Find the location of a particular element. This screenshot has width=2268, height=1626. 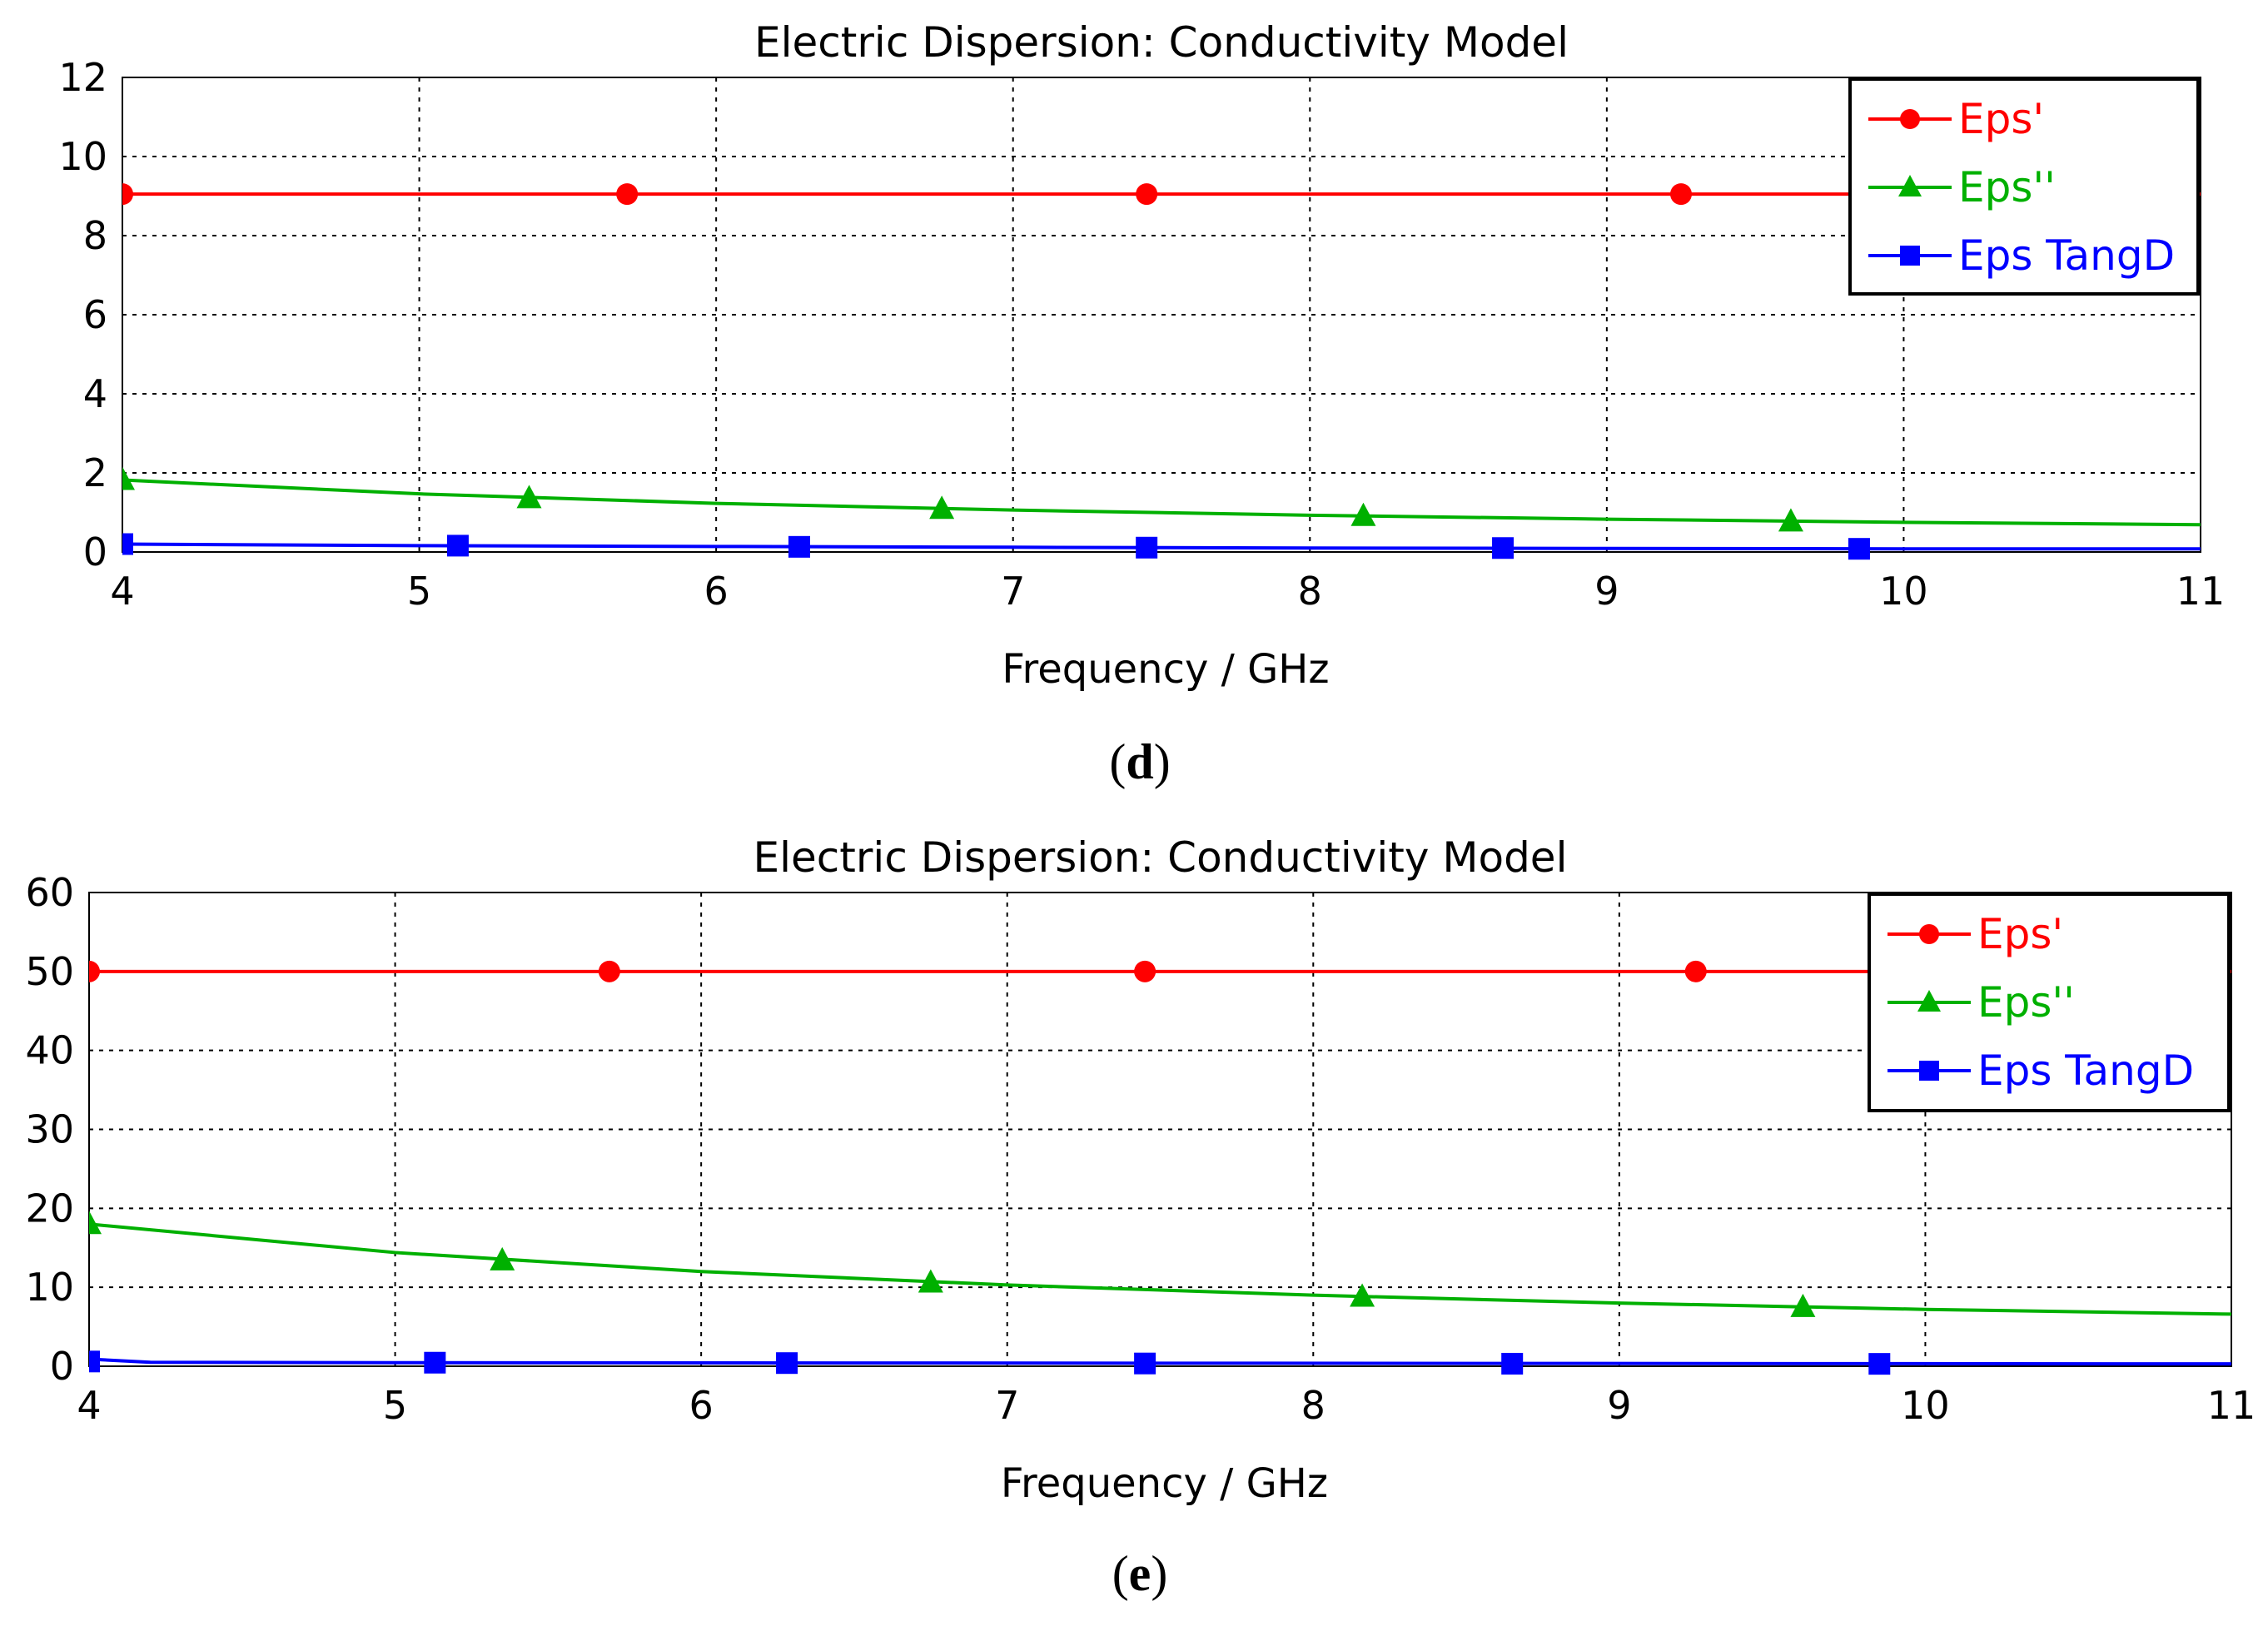

y-tick-label: 60 is located at coordinates (50, 893).